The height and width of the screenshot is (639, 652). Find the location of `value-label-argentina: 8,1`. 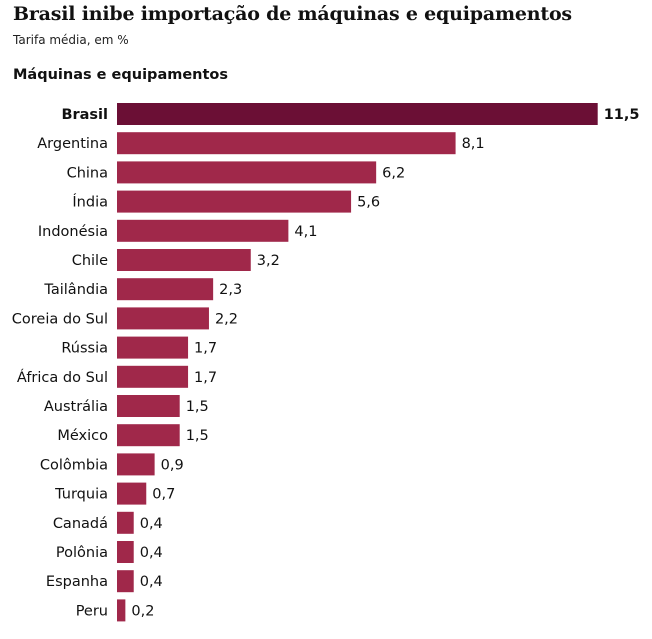

value-label-argentina: 8,1 is located at coordinates (473, 144).